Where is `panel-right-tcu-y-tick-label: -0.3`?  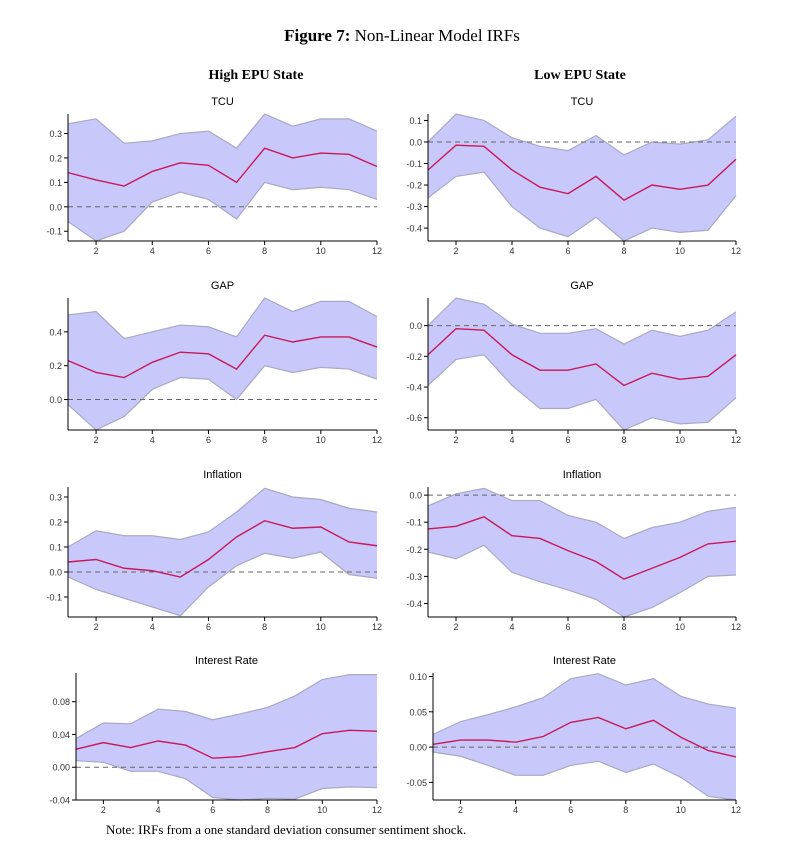
panel-right-tcu-y-tick-label: -0.3 is located at coordinates (414, 207).